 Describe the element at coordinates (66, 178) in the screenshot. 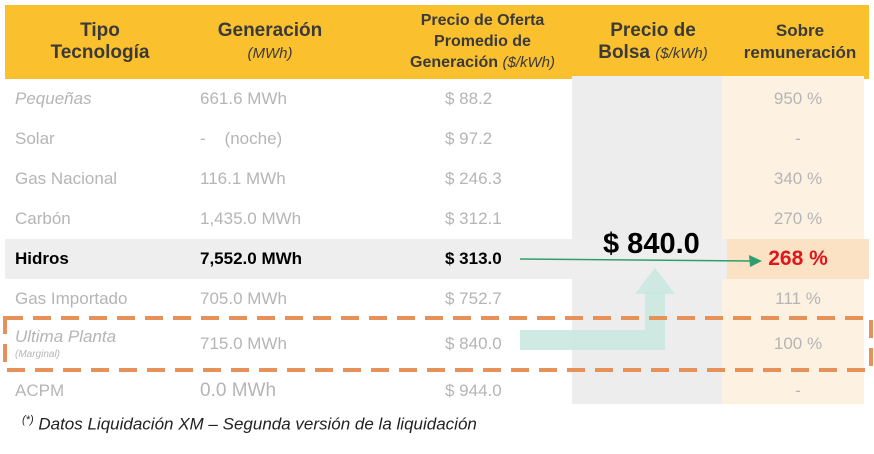

I see `row-tech: Gas Nacional` at that location.